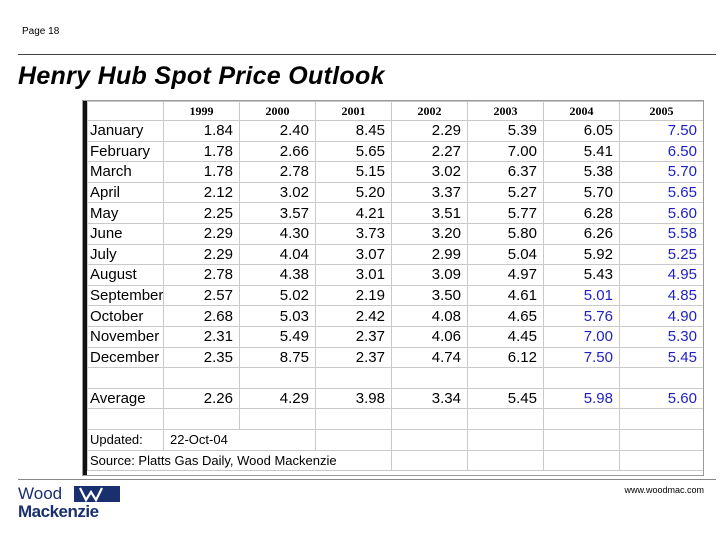 The width and height of the screenshot is (720, 540). I want to click on price-cell: 5.60, so click(661, 213).